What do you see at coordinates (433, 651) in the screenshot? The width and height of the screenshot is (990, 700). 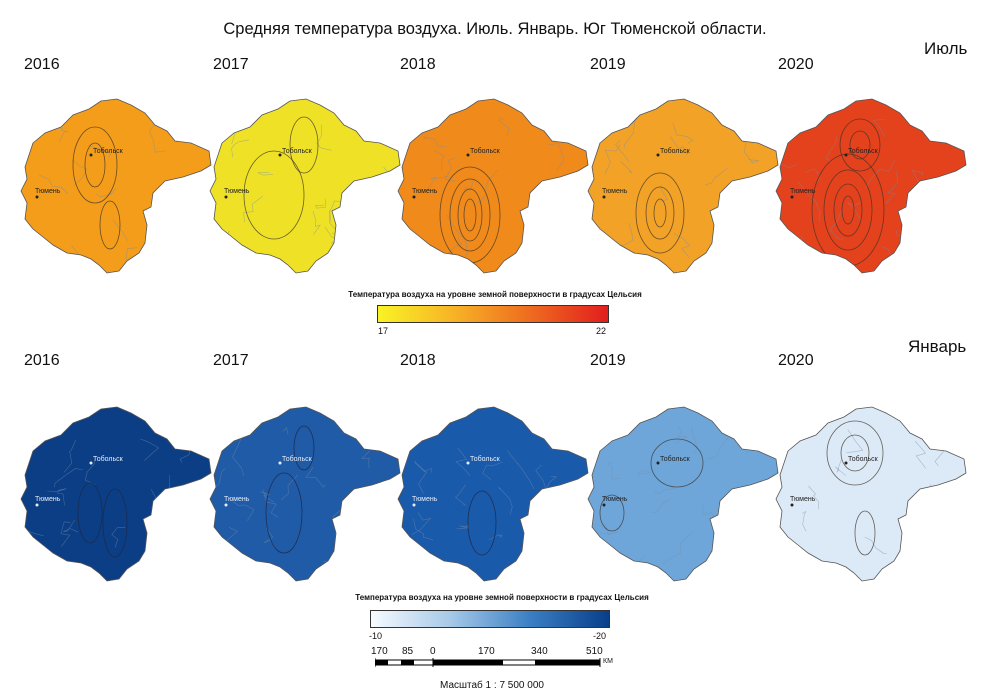 I see `scale-label-2: 0` at bounding box center [433, 651].